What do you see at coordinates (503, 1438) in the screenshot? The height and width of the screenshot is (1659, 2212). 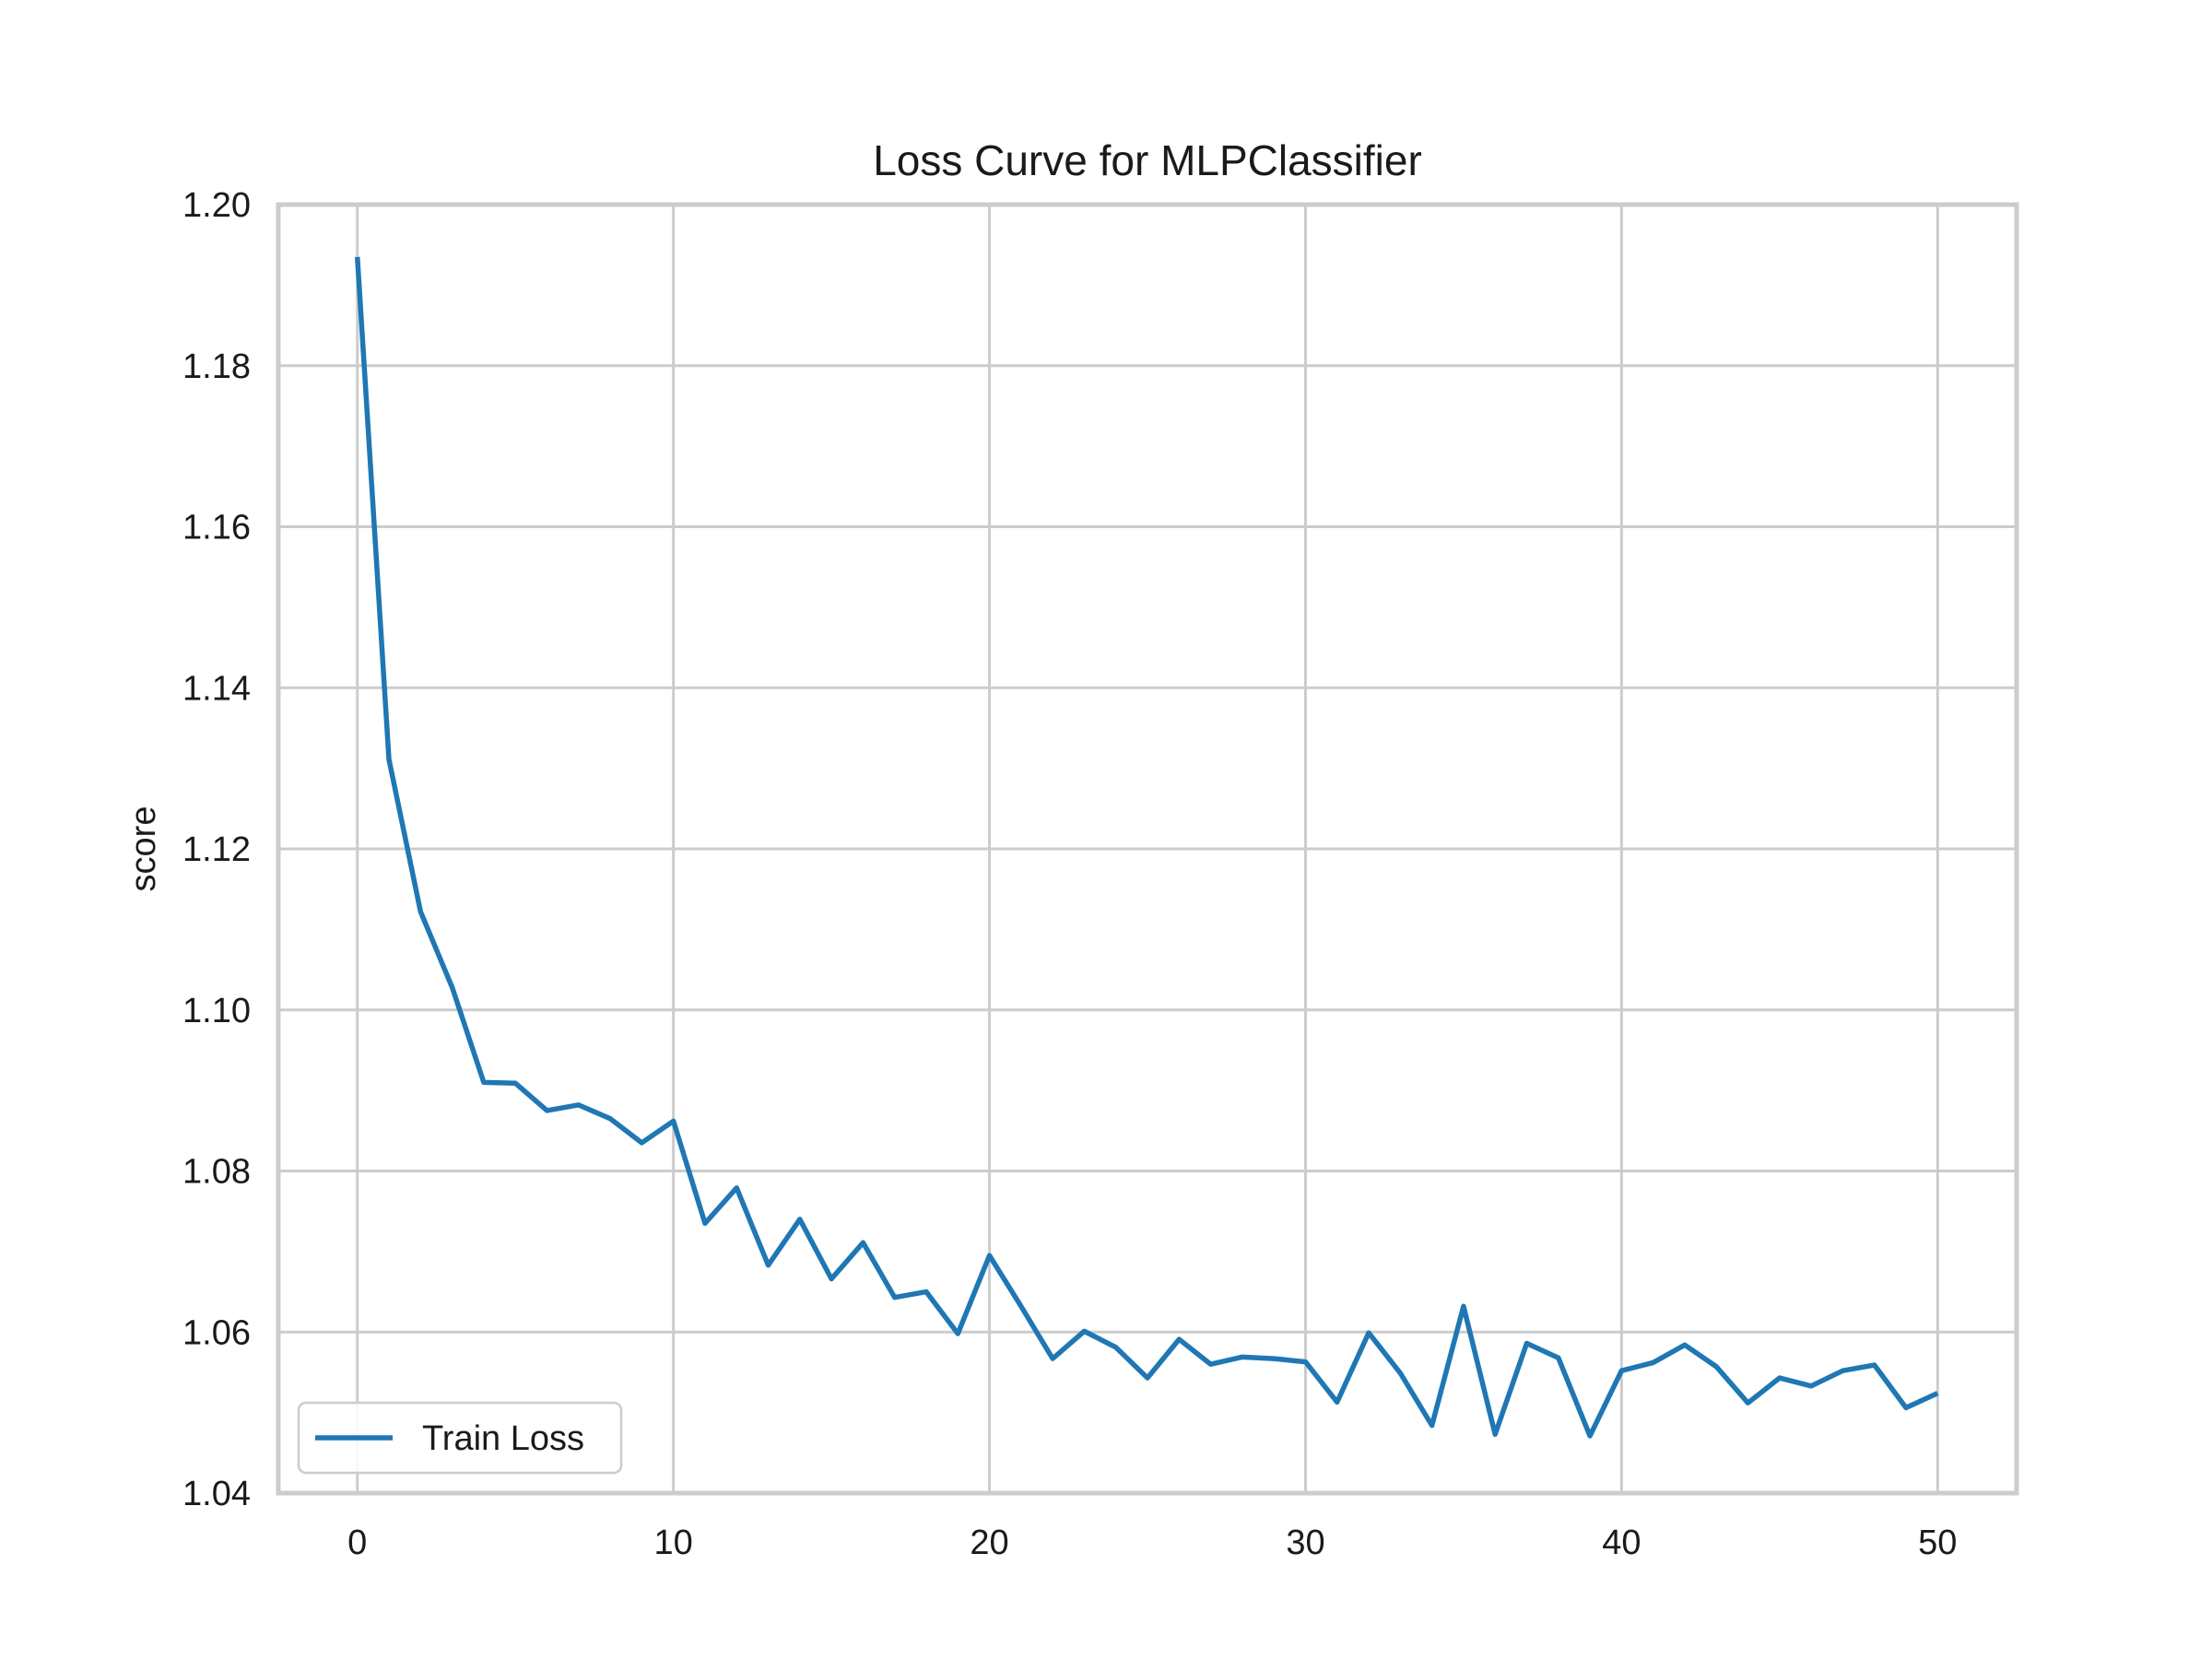 I see `legend-label: Train Loss` at bounding box center [503, 1438].